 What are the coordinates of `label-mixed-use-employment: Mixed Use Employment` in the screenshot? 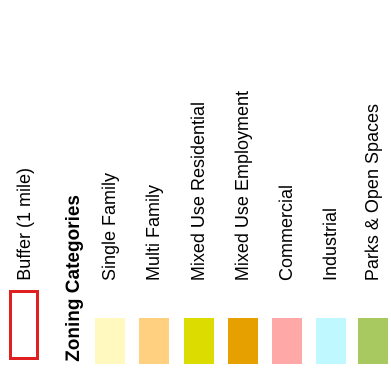 It's located at (242, 185).